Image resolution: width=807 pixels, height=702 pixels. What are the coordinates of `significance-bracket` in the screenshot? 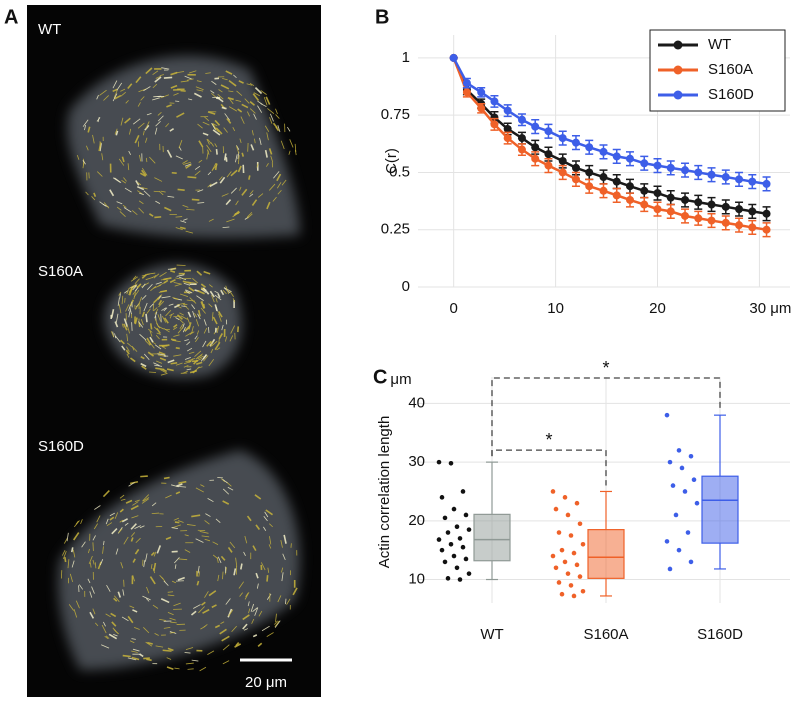 It's located at (549, 467).